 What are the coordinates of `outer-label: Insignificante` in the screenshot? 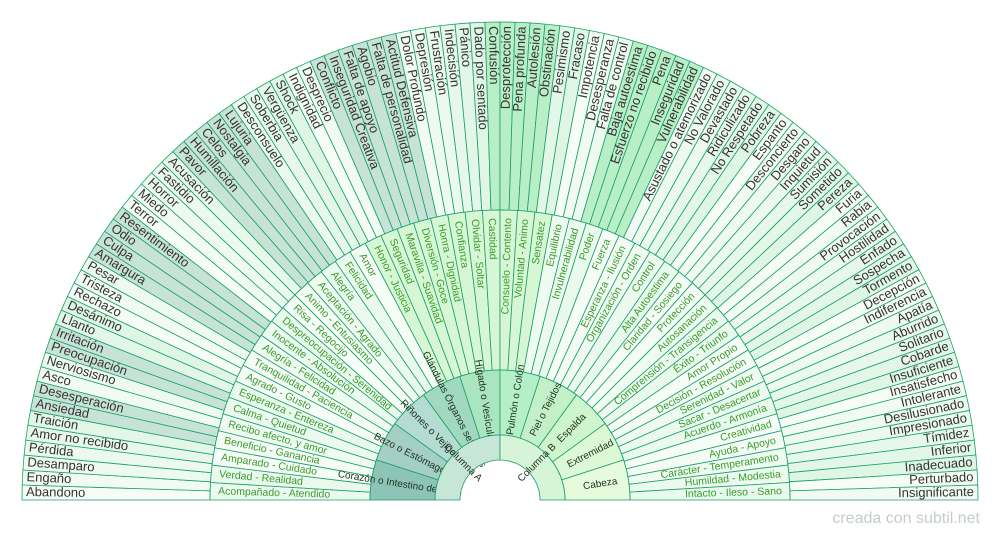 It's located at (936, 492).